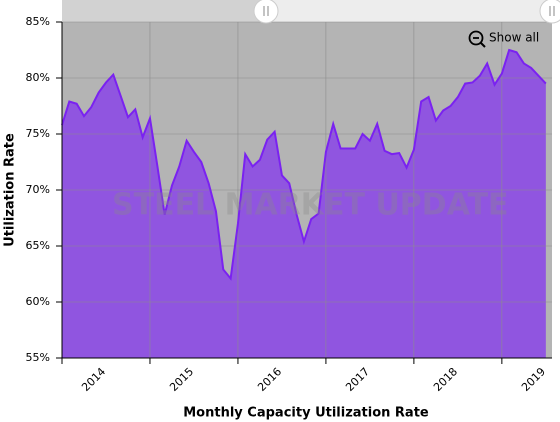  I want to click on scroll-grip-left, so click(266, 12).